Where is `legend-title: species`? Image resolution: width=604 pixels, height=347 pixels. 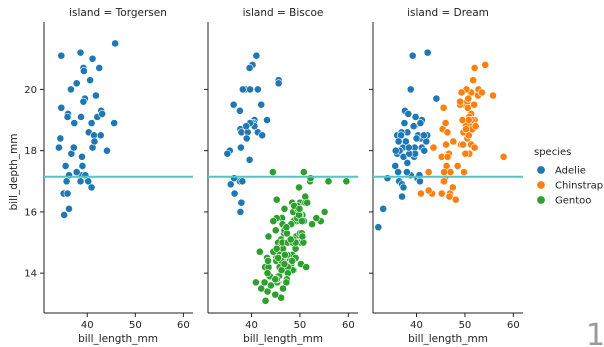
legend-title: species is located at coordinates (552, 152).